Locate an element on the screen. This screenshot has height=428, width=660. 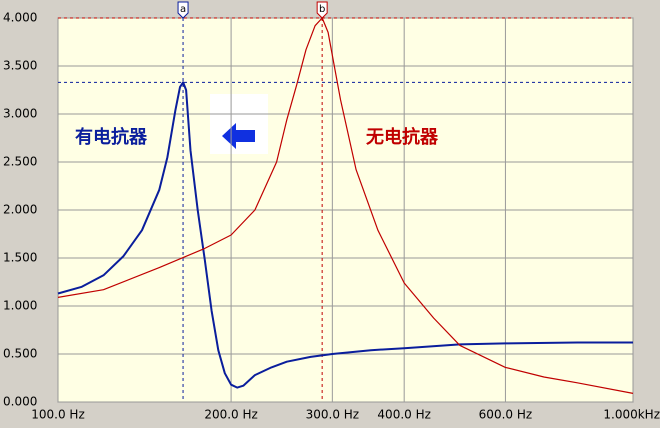
y-tick-label: 0.000 is located at coordinates (20, 402).